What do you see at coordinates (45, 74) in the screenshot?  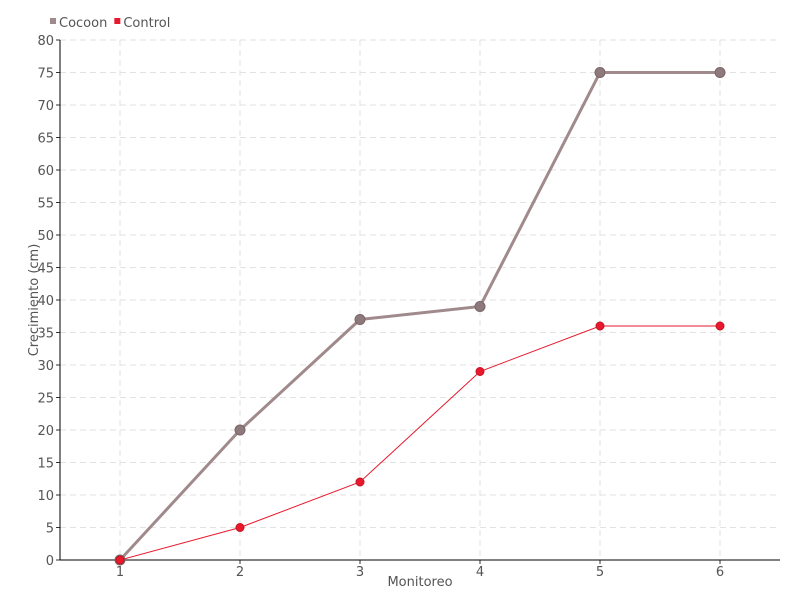 I see `y-tick-label: 75` at bounding box center [45, 74].